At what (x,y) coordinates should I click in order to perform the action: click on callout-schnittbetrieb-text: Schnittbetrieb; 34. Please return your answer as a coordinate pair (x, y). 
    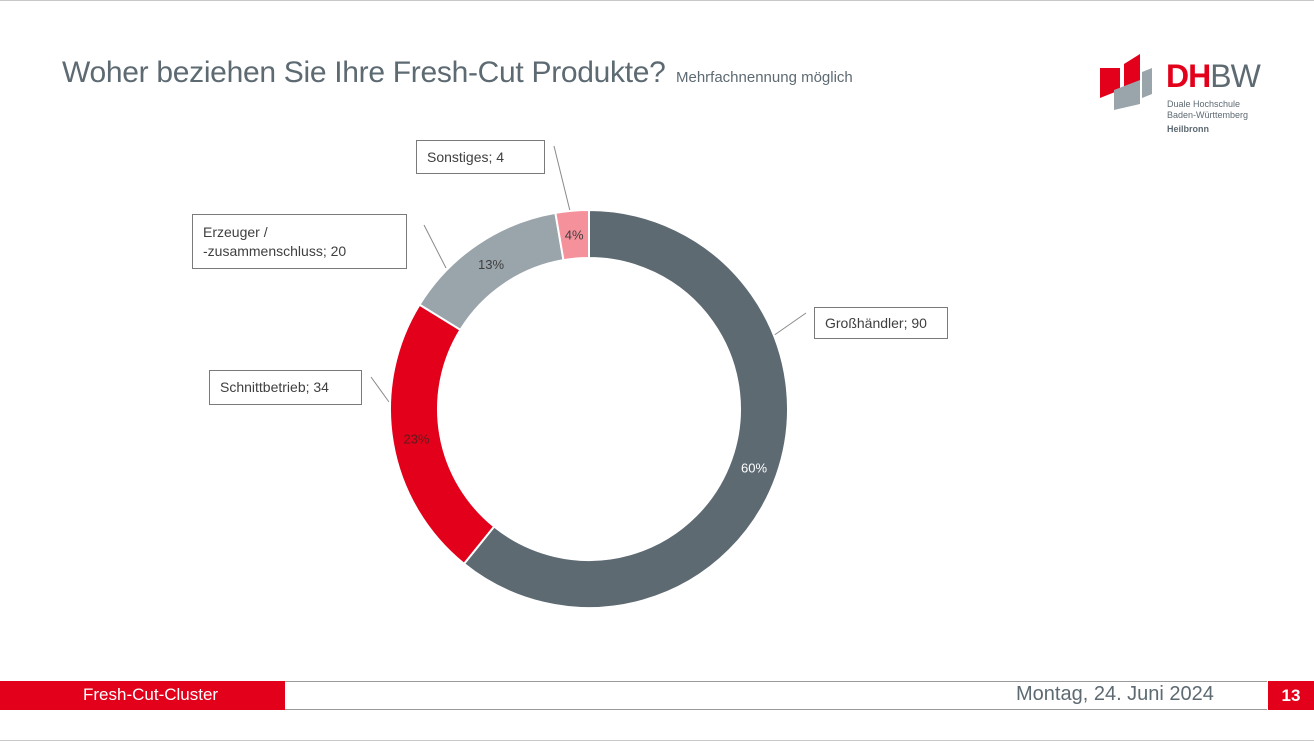
    Looking at the image, I should click on (274, 387).